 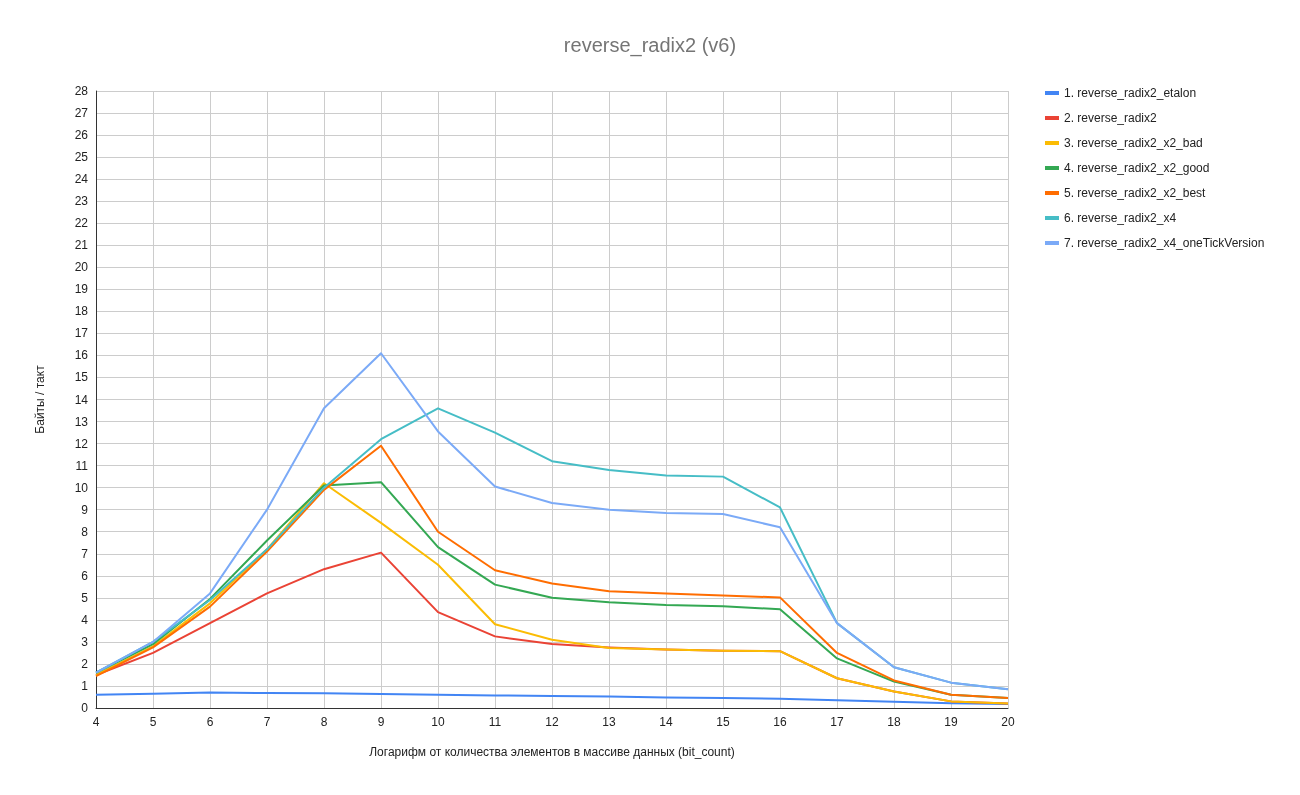 I want to click on y-tick-label: 11, so click(x=82, y=465).